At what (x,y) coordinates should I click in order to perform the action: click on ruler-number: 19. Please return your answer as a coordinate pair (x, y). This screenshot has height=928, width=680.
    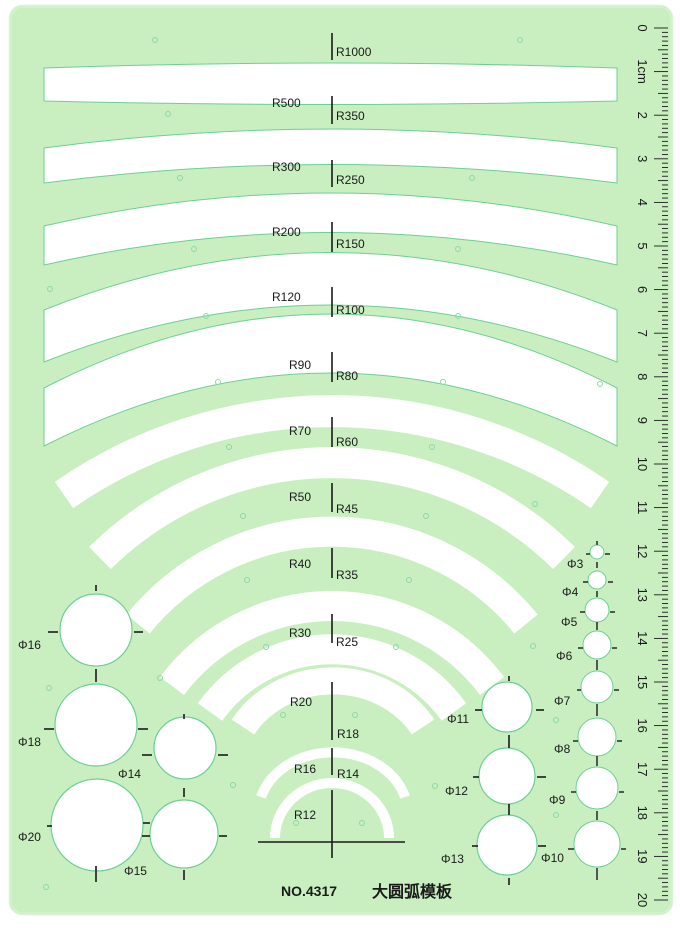
    Looking at the image, I should click on (642, 856).